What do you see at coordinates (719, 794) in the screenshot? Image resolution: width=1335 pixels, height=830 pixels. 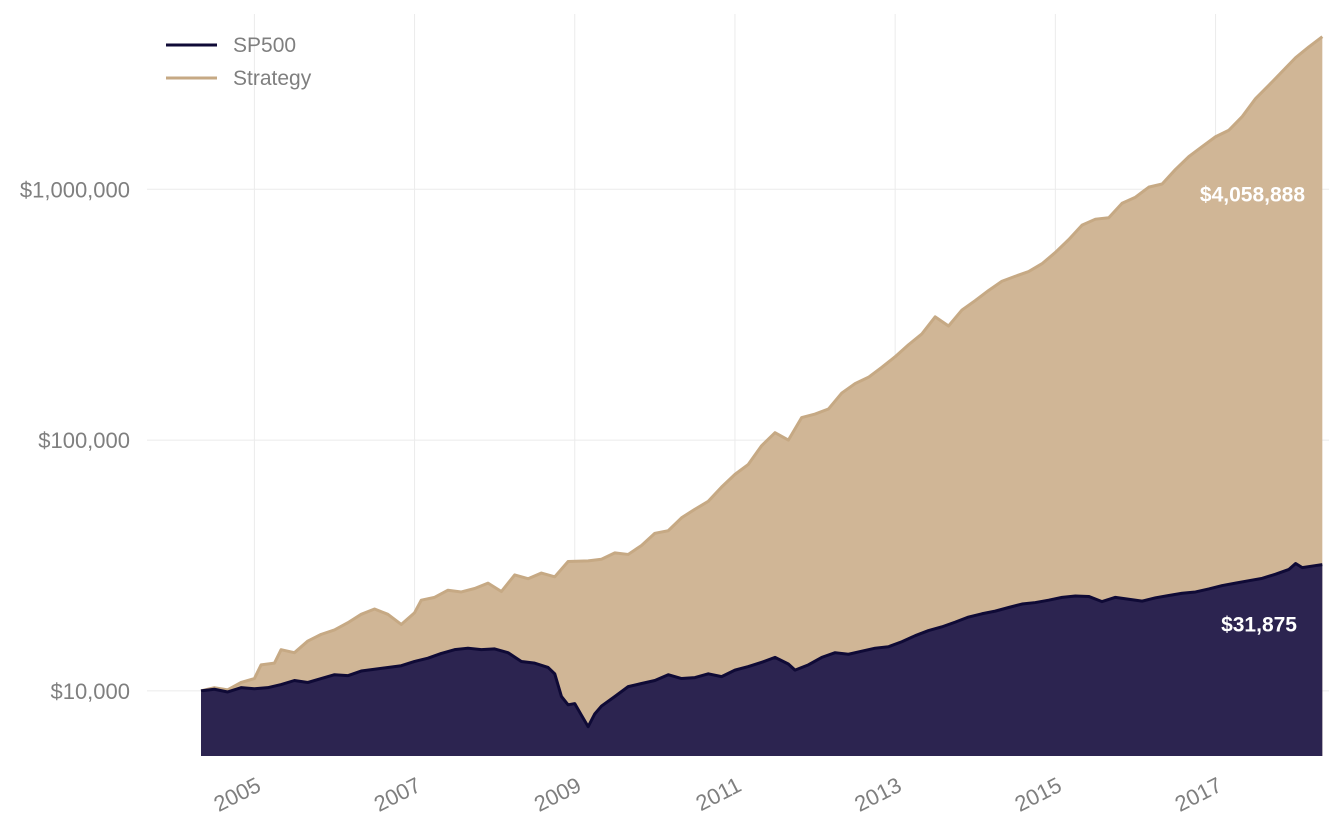 I see `x-tick-label: 2011` at bounding box center [719, 794].